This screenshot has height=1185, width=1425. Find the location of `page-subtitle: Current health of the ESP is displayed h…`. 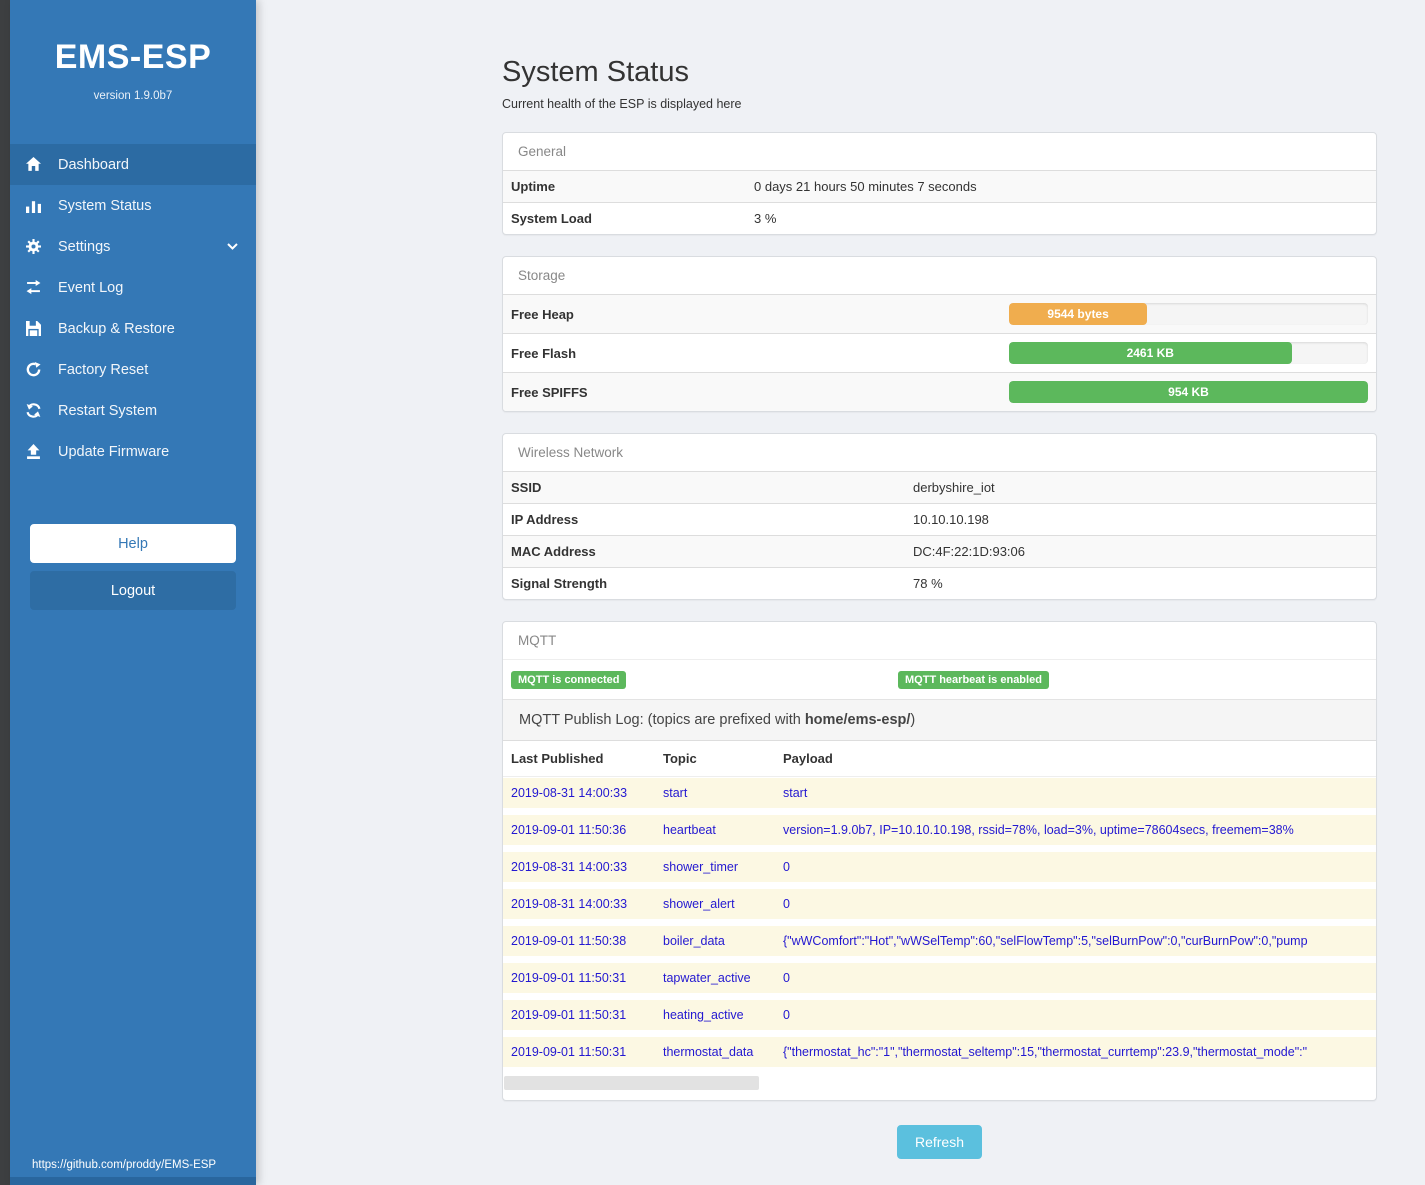

page-subtitle: Current health of the ESP is displayed h… is located at coordinates (622, 104).